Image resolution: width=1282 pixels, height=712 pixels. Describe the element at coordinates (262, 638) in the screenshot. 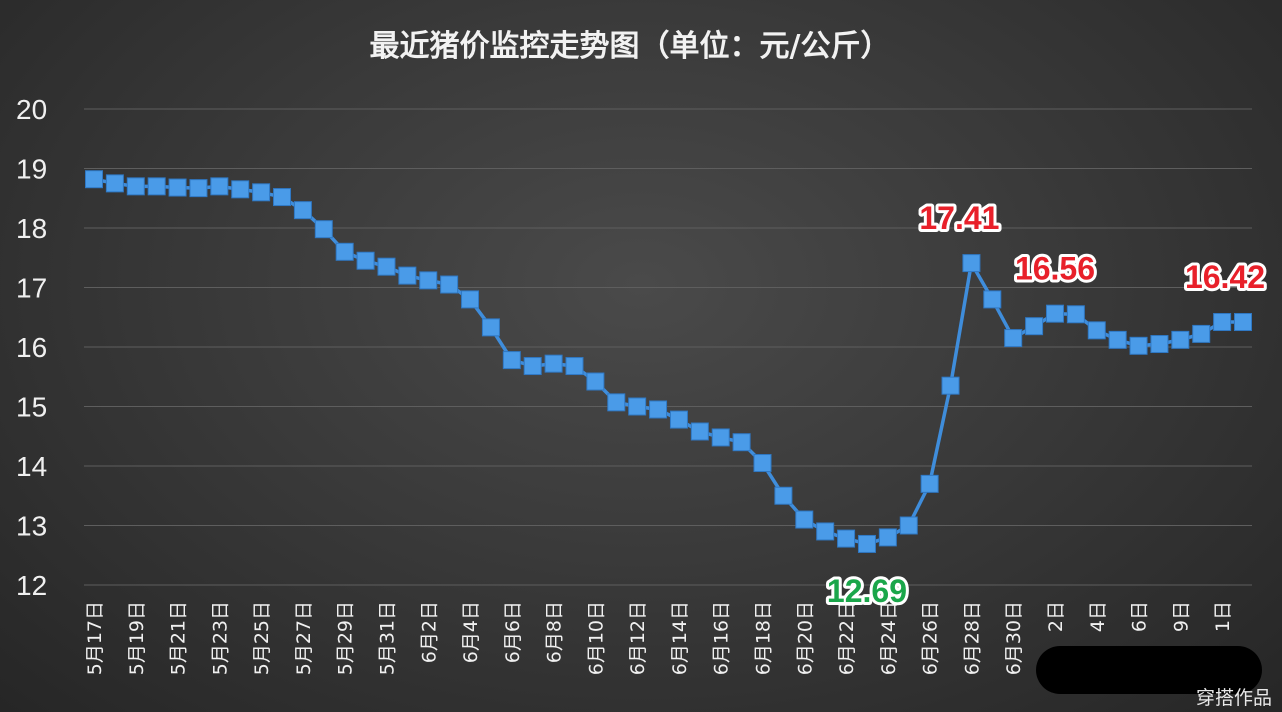

I see `x-tick-label: 5月25日` at that location.